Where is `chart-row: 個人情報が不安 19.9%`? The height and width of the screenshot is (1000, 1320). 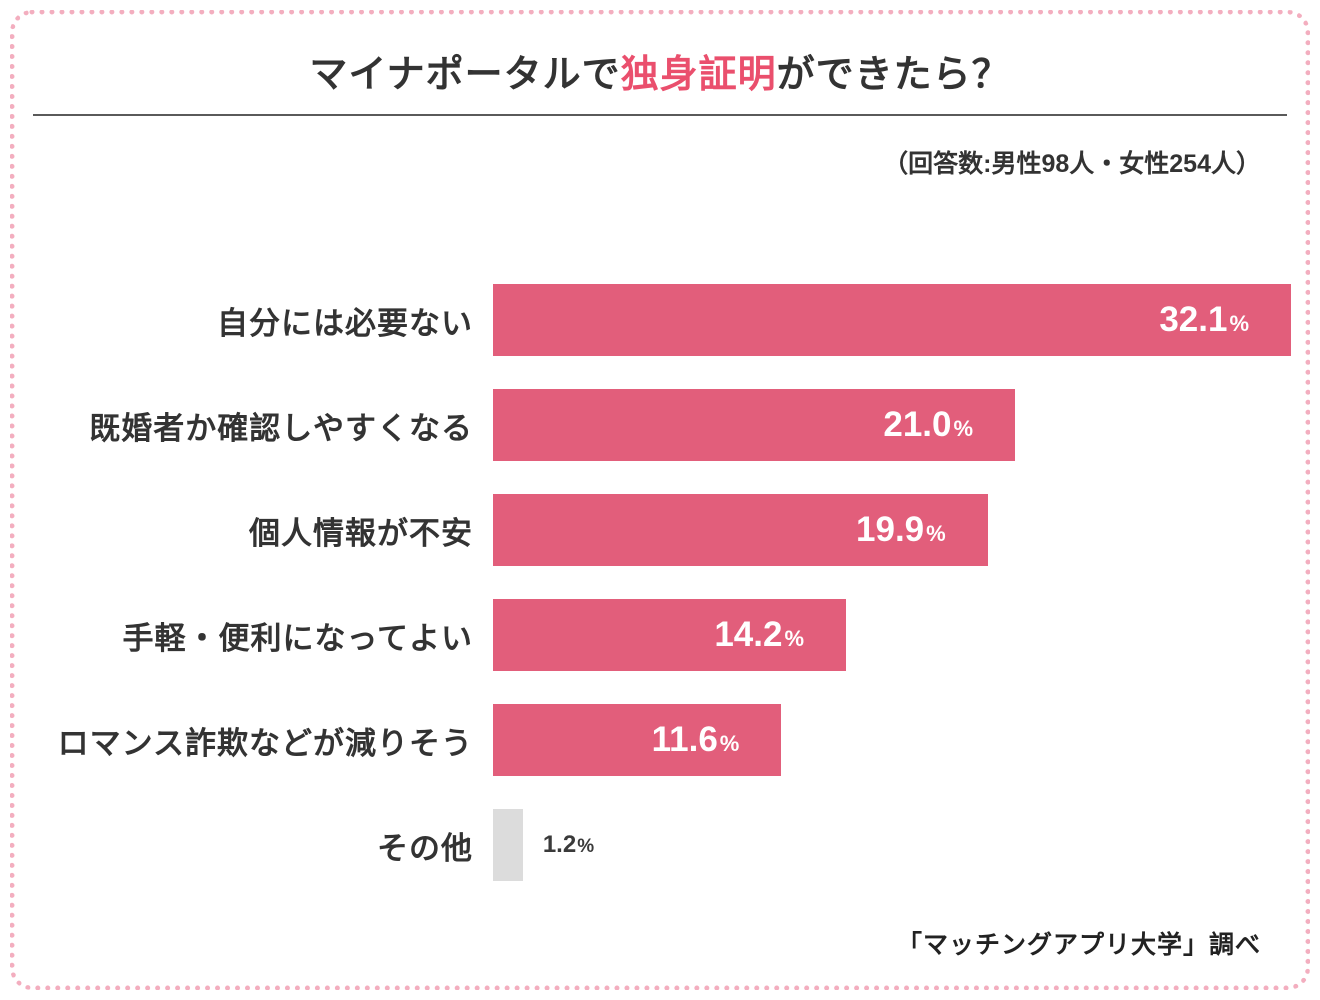 chart-row: 個人情報が不安 19.9% is located at coordinates (653, 530).